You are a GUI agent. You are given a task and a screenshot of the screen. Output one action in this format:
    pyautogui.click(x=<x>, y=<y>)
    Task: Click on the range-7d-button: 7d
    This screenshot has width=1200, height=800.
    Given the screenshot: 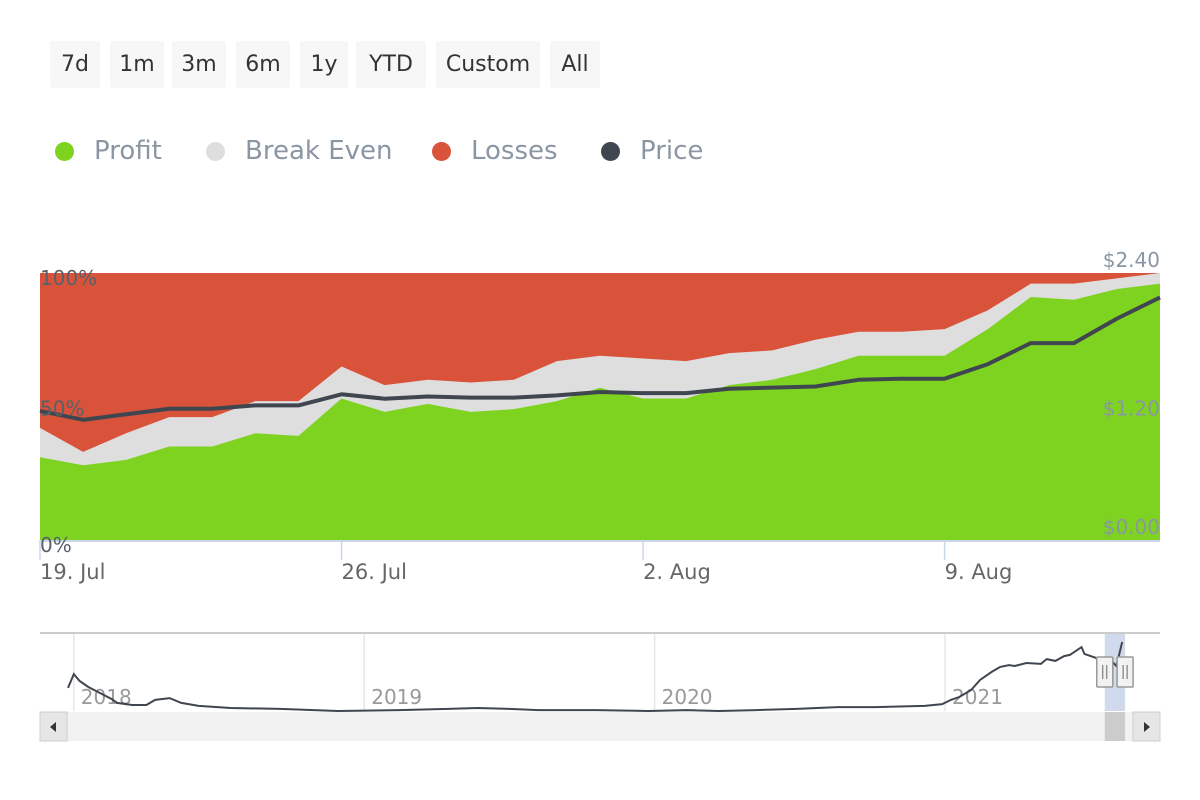 What is the action you would take?
    pyautogui.click(x=75, y=64)
    